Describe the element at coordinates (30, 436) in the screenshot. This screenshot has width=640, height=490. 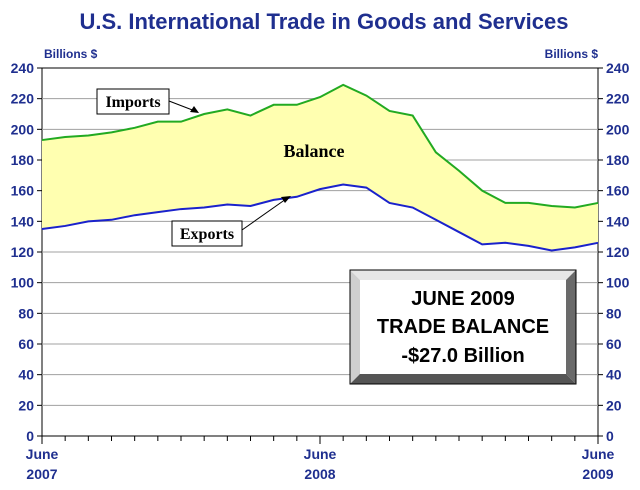
I see `y-tick-label-left: 0` at that location.